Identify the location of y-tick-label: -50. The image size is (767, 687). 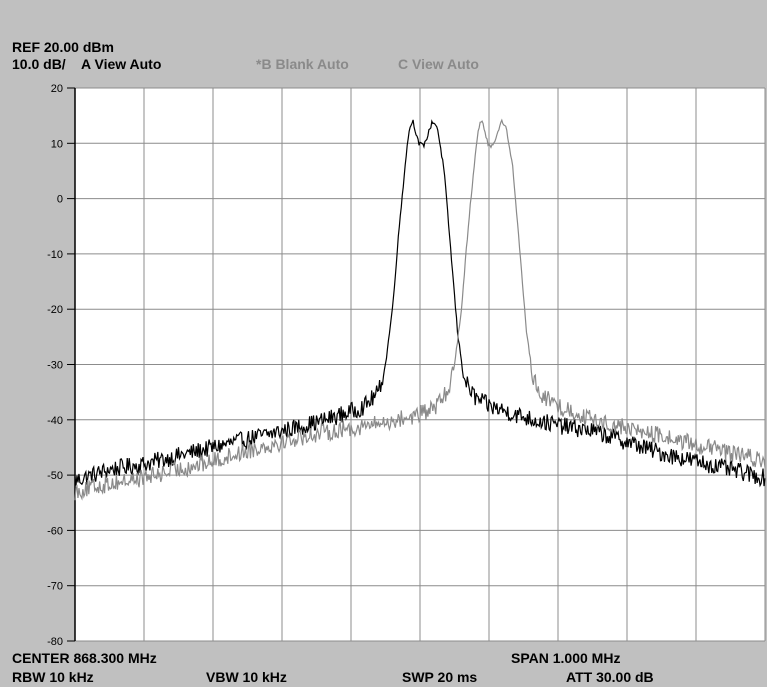
(55, 476).